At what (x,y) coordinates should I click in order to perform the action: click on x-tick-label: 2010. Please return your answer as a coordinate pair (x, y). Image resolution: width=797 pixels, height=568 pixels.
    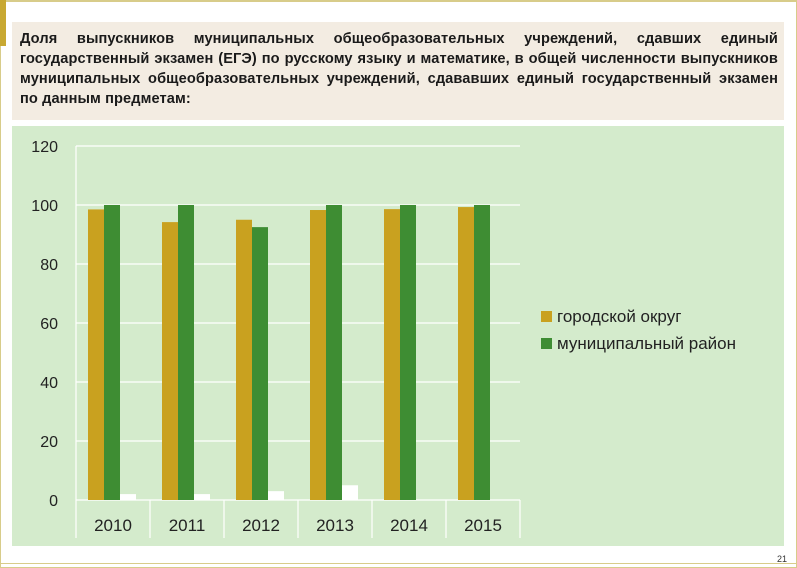
    Looking at the image, I should click on (113, 525).